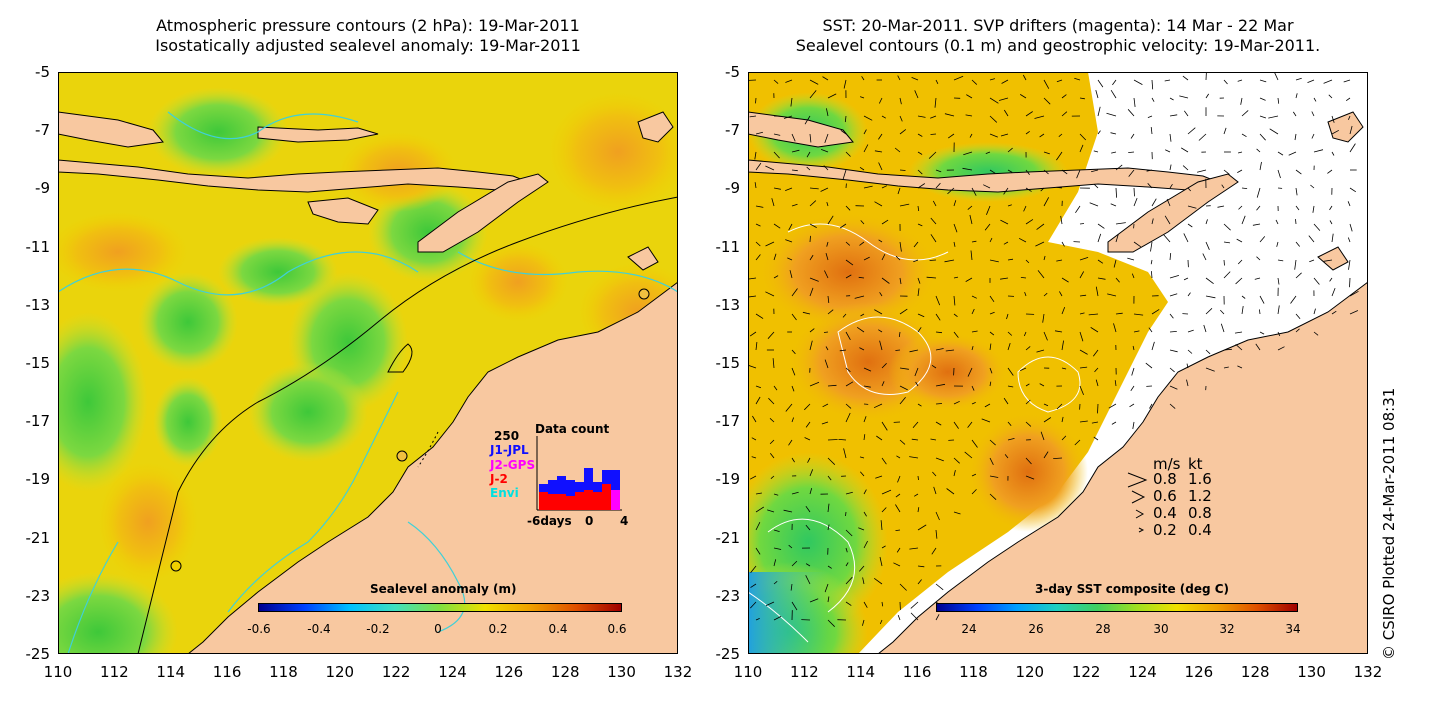  Describe the element at coordinates (1117, 607) in the screenshot. I see `right-colorbar` at that location.